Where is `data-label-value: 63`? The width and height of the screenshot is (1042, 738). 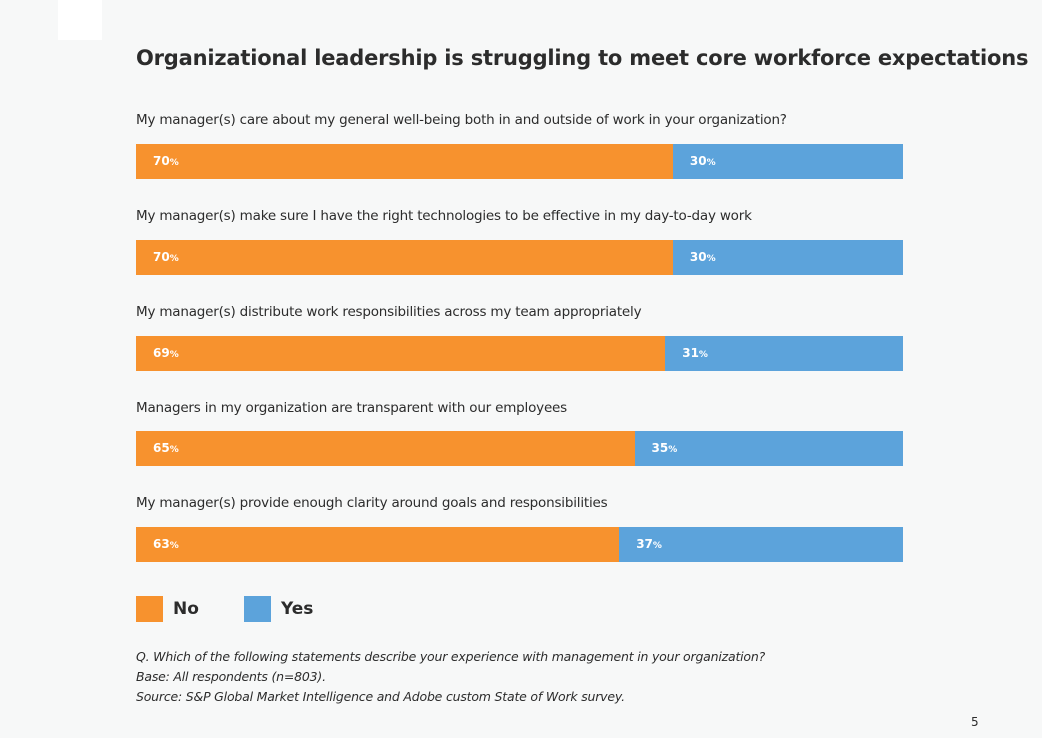
data-label-value: 63 is located at coordinates (161, 544).